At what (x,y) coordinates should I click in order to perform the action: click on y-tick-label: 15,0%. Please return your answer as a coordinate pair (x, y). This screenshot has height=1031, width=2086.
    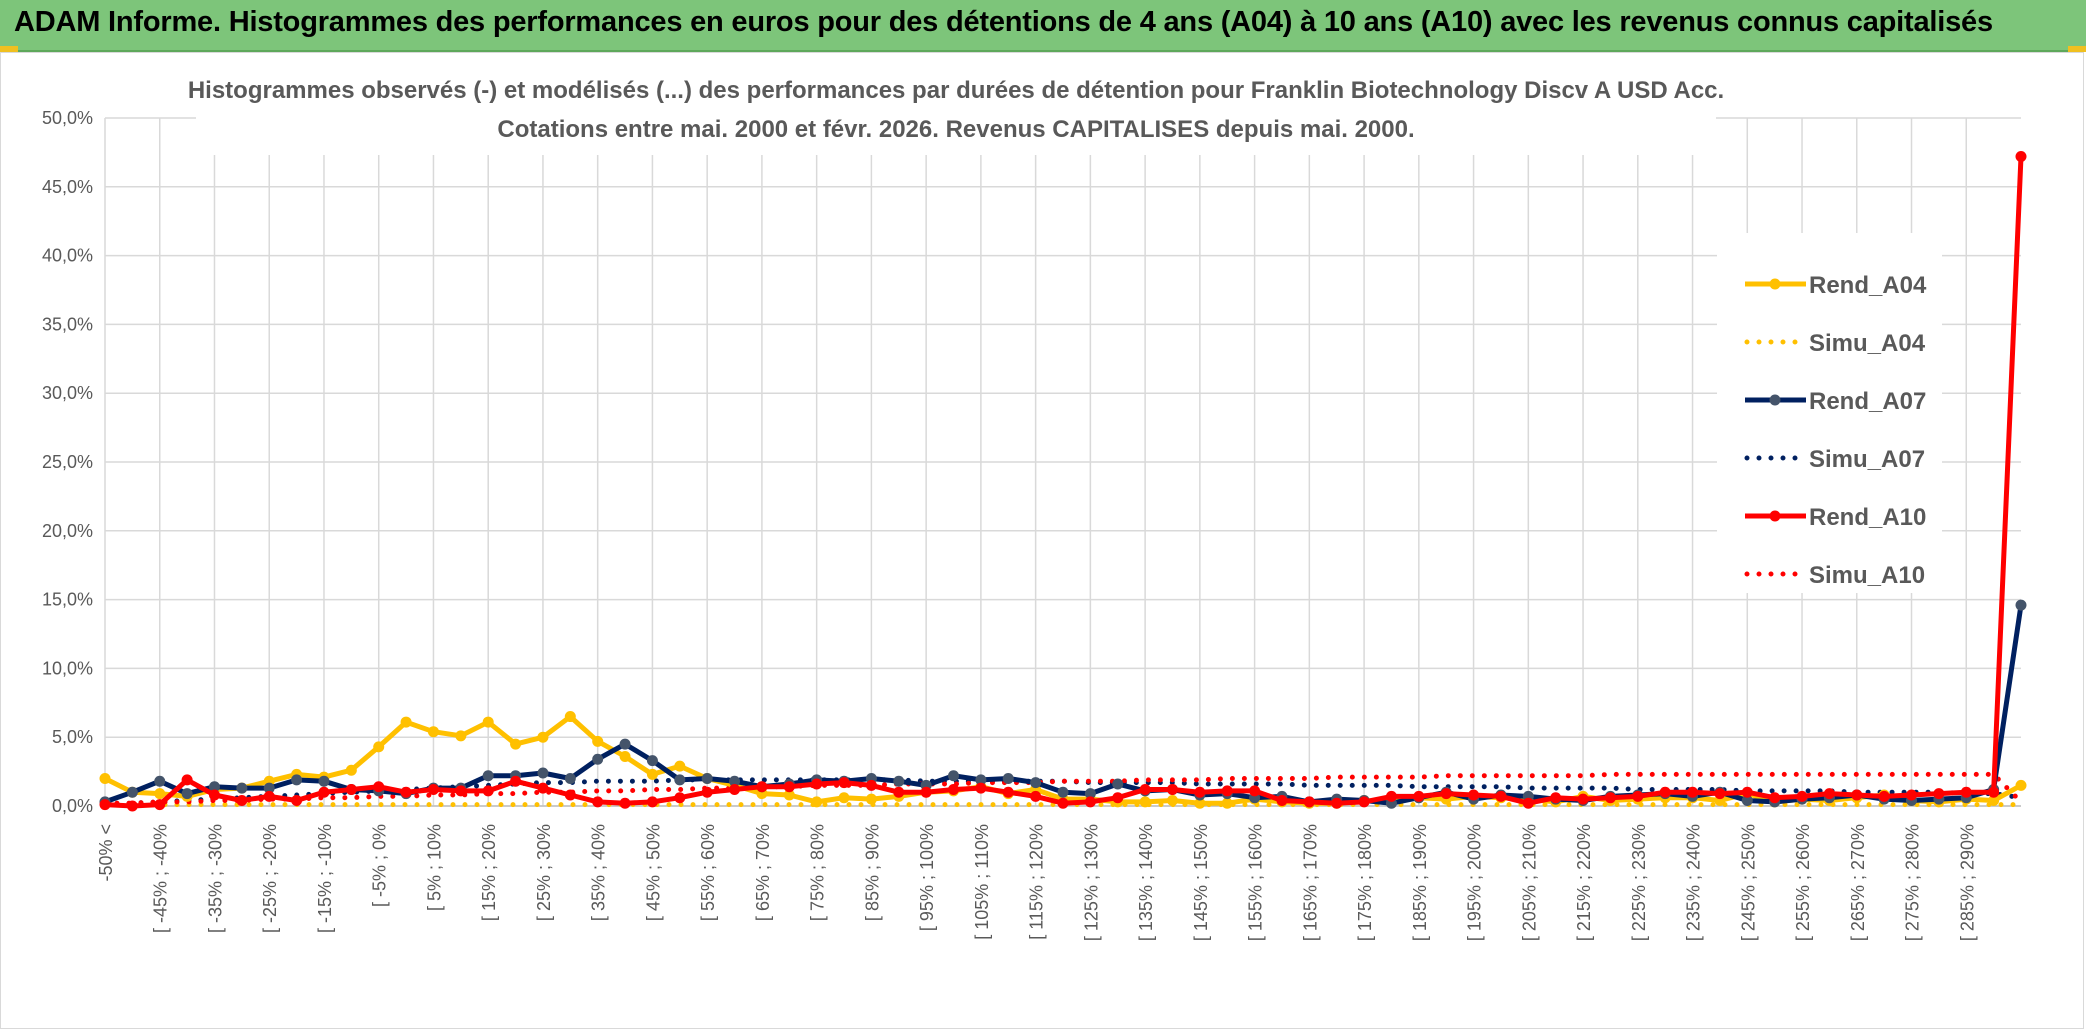
    Looking at the image, I should click on (67, 600).